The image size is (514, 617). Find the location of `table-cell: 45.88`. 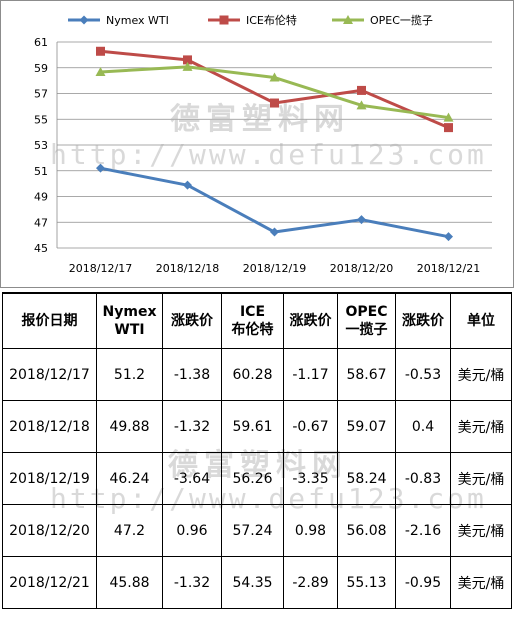

table-cell: 45.88 is located at coordinates (129, 582).